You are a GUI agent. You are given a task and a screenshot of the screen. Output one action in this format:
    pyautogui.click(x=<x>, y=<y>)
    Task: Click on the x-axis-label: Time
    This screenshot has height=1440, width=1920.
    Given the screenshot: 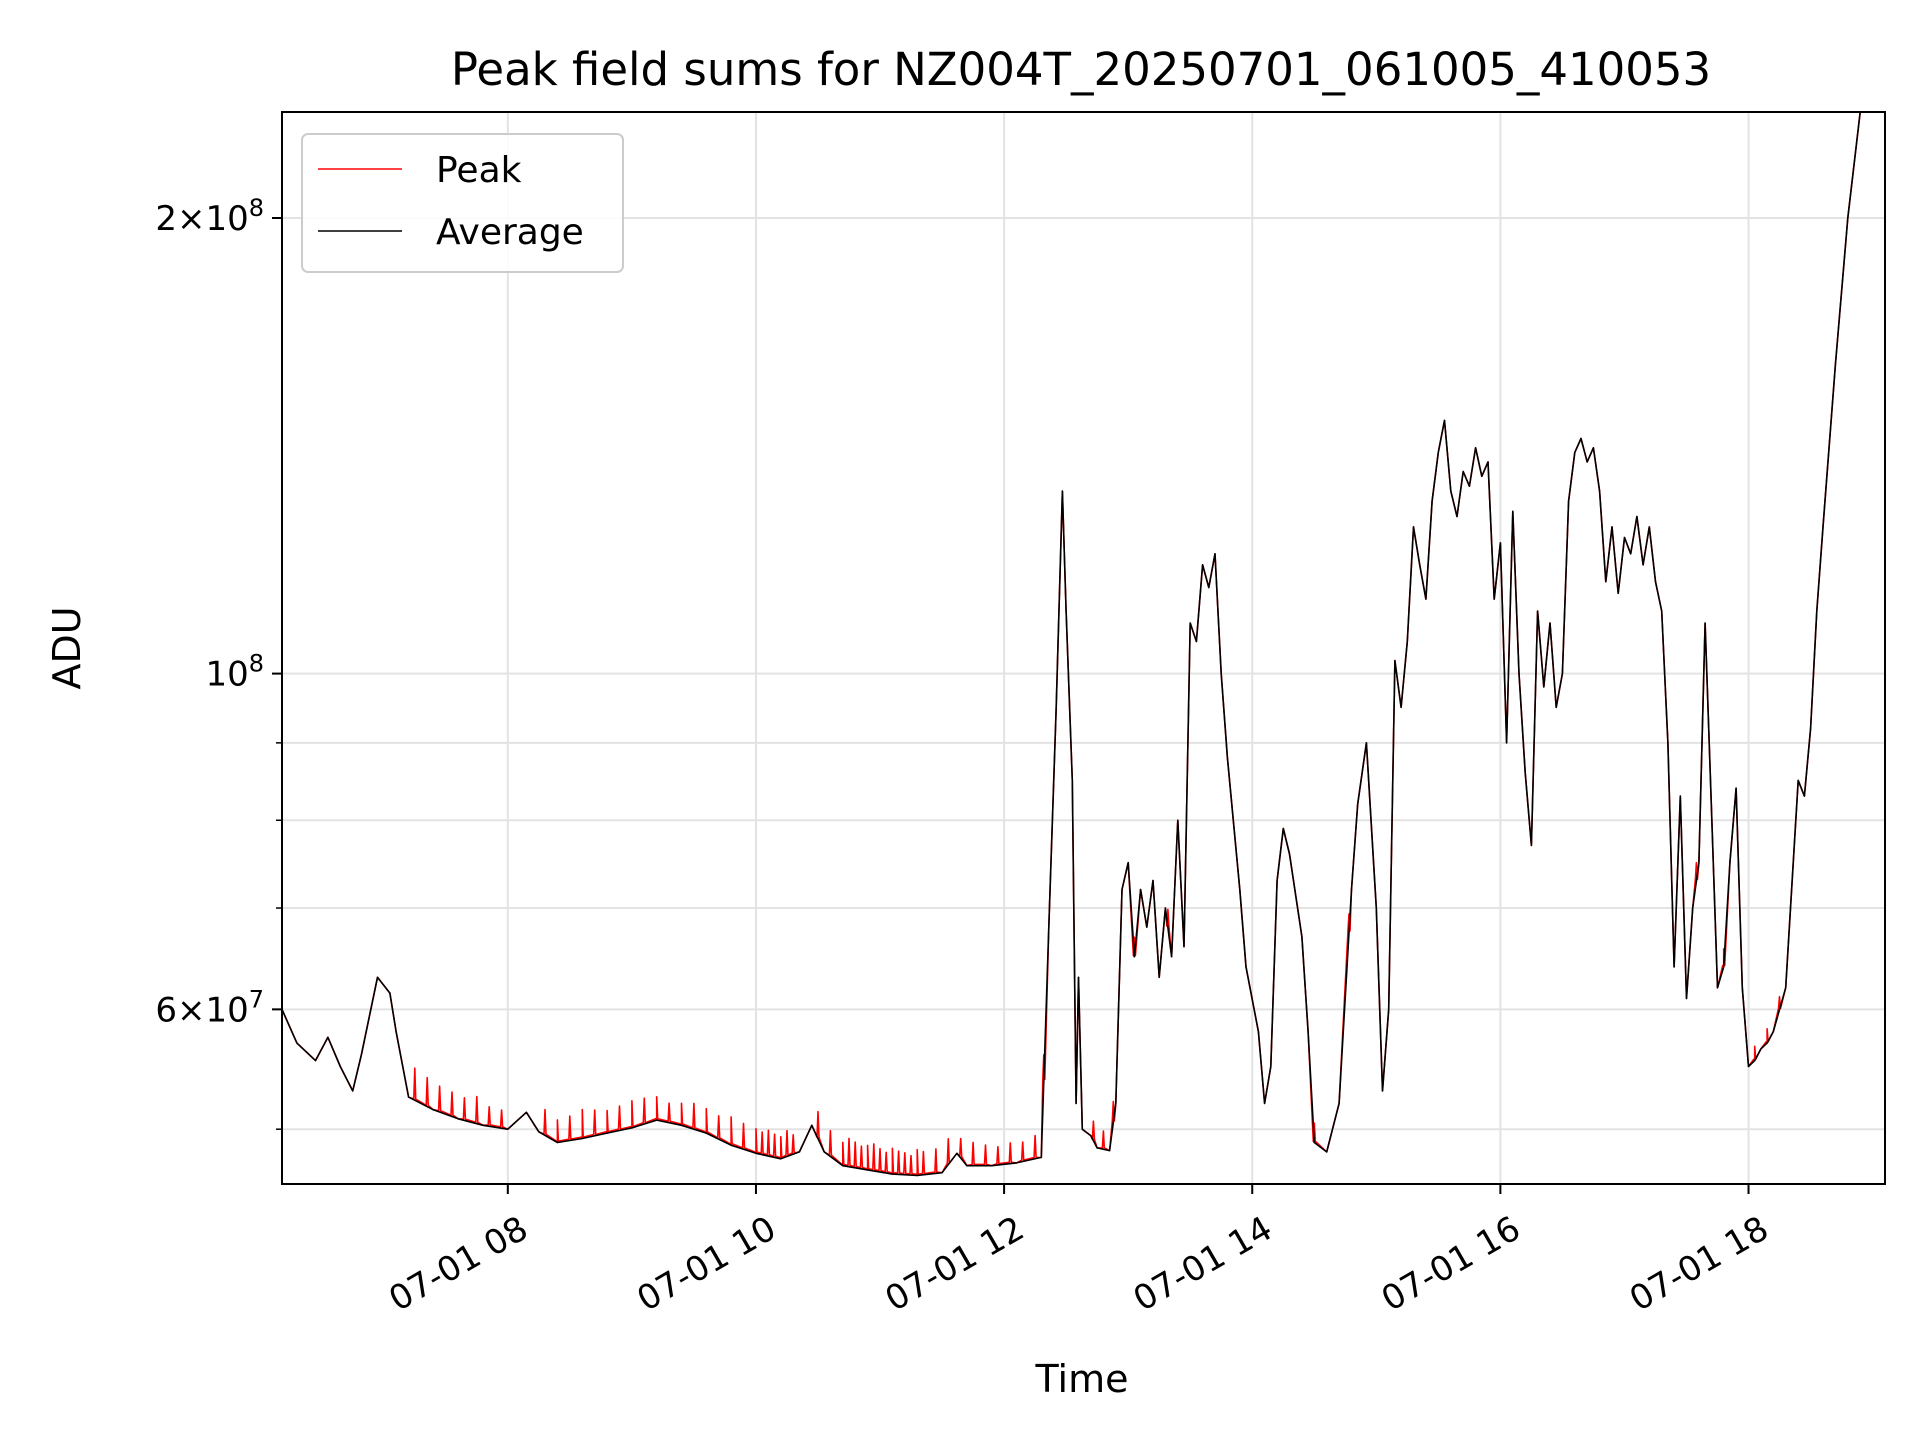 What is the action you would take?
    pyautogui.click(x=1082, y=1379)
    